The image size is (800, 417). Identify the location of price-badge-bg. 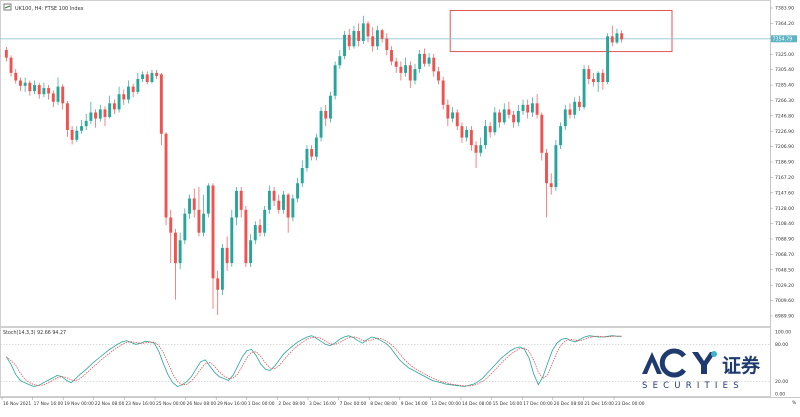
(784, 39).